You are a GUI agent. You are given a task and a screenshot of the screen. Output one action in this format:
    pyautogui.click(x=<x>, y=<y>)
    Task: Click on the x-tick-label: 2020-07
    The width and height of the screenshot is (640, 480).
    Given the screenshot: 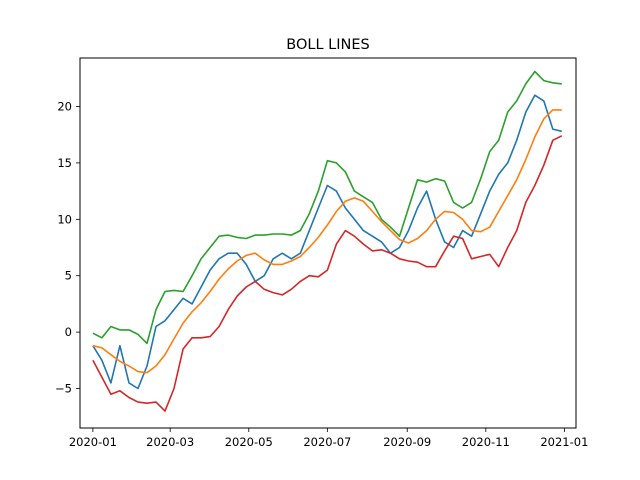 What is the action you would take?
    pyautogui.click(x=327, y=442)
    